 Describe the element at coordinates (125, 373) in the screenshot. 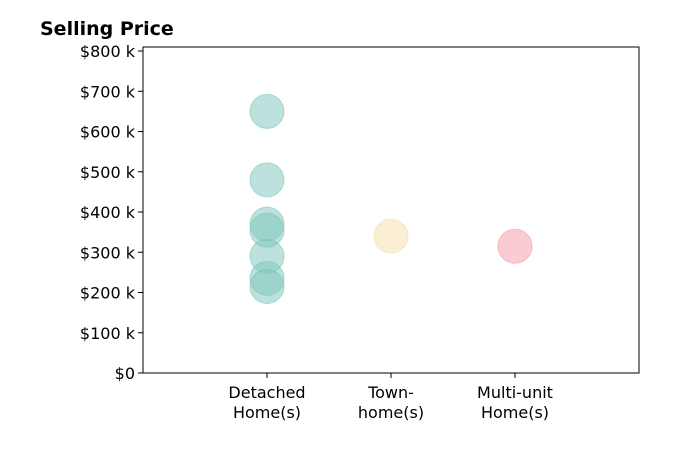

I see `y-tick-label: $0` at that location.